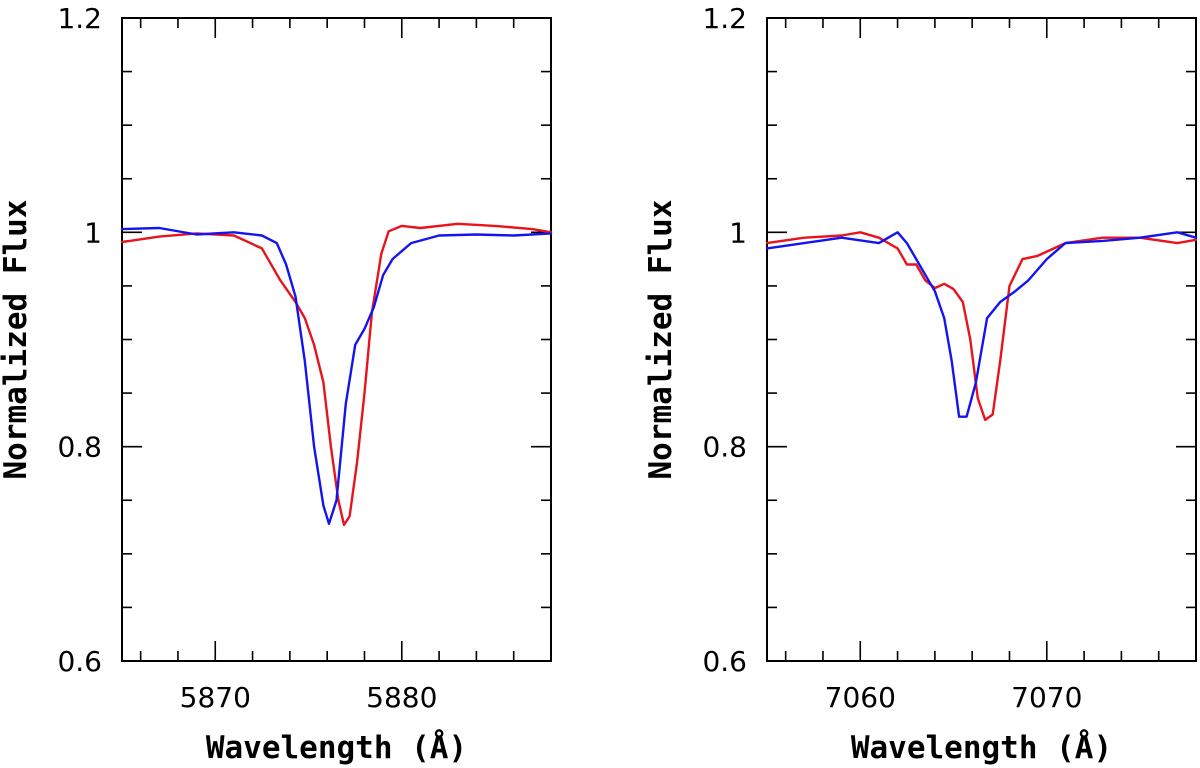 The width and height of the screenshot is (1200, 768). I want to click on right-y-tick-label: 0.6, so click(724, 661).